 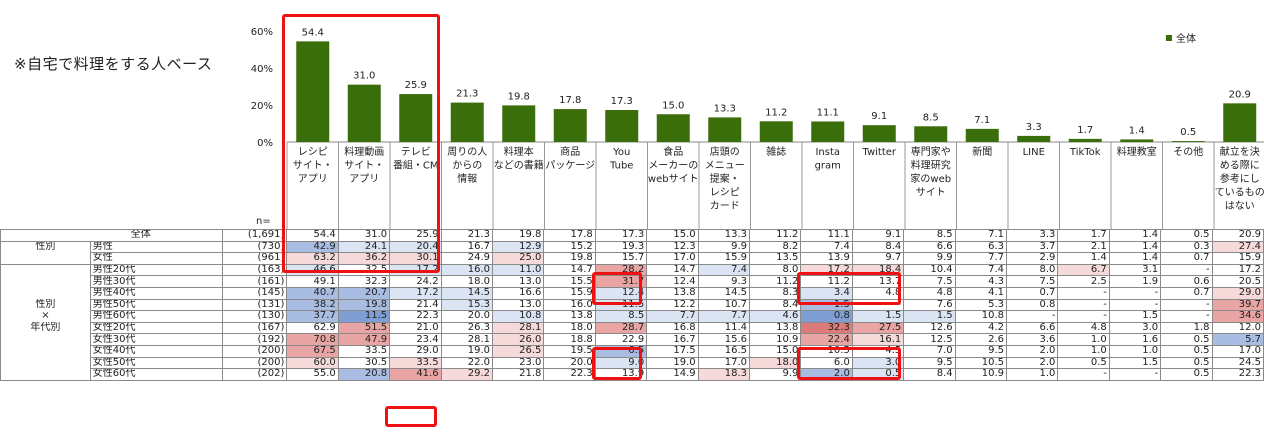 What do you see at coordinates (878, 328) in the screenshot?
I see `table-cell: 27.5` at bounding box center [878, 328].